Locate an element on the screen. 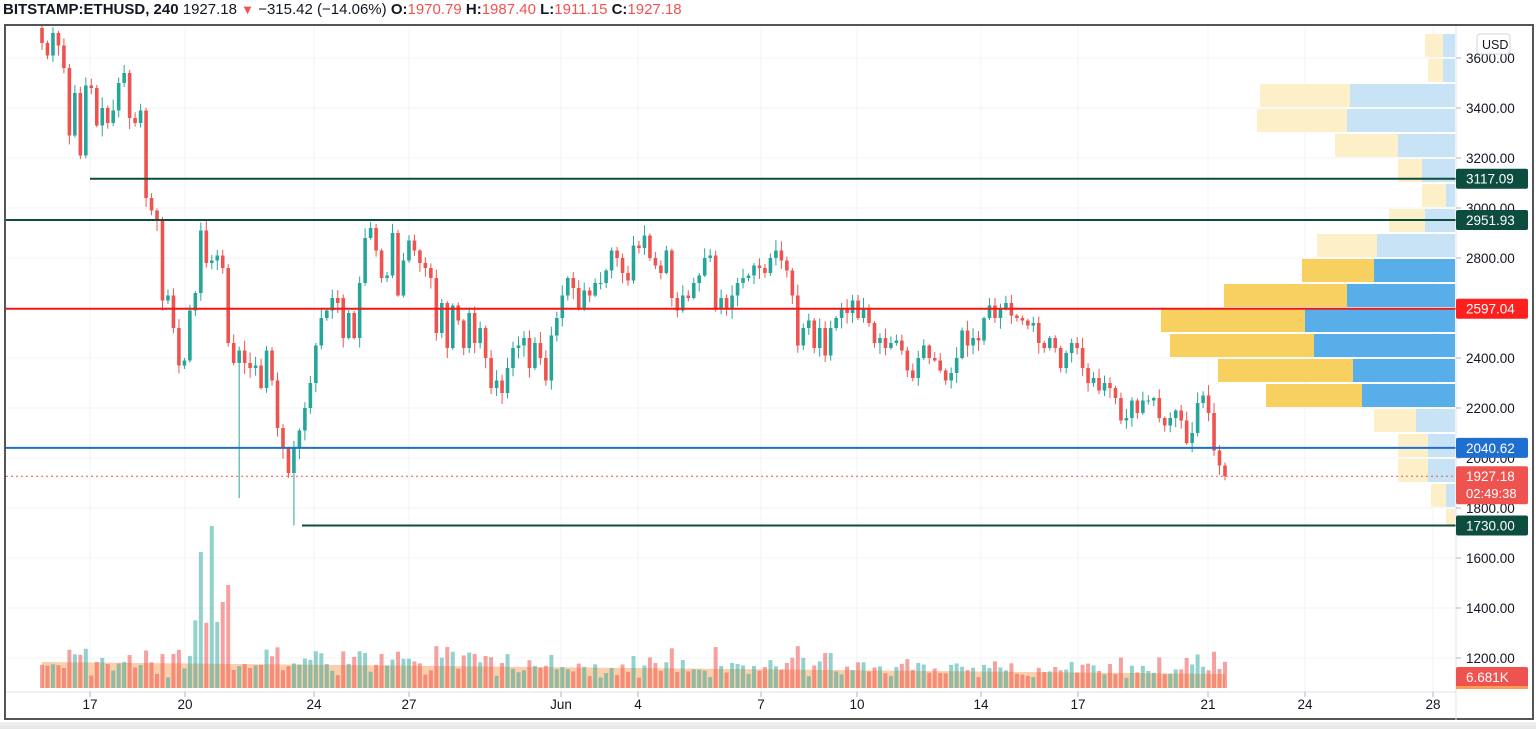  svg-text: 2597.04 is located at coordinates (1490, 309).